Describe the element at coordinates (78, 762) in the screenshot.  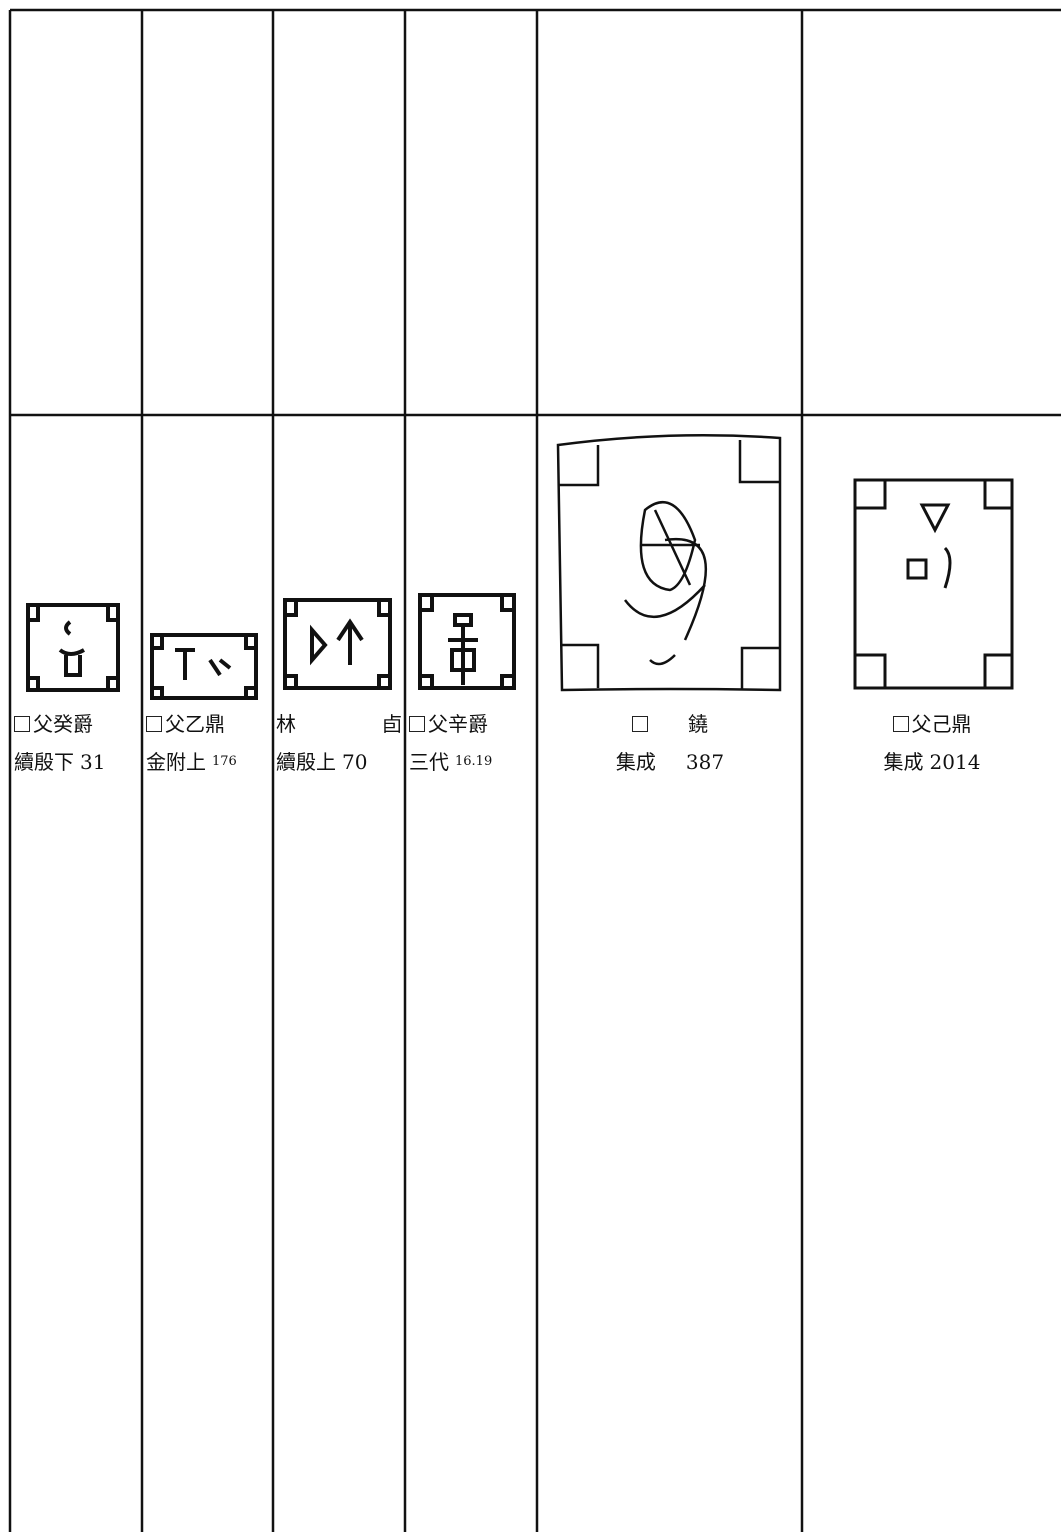
I see `source-line: 續殷下 31` at that location.